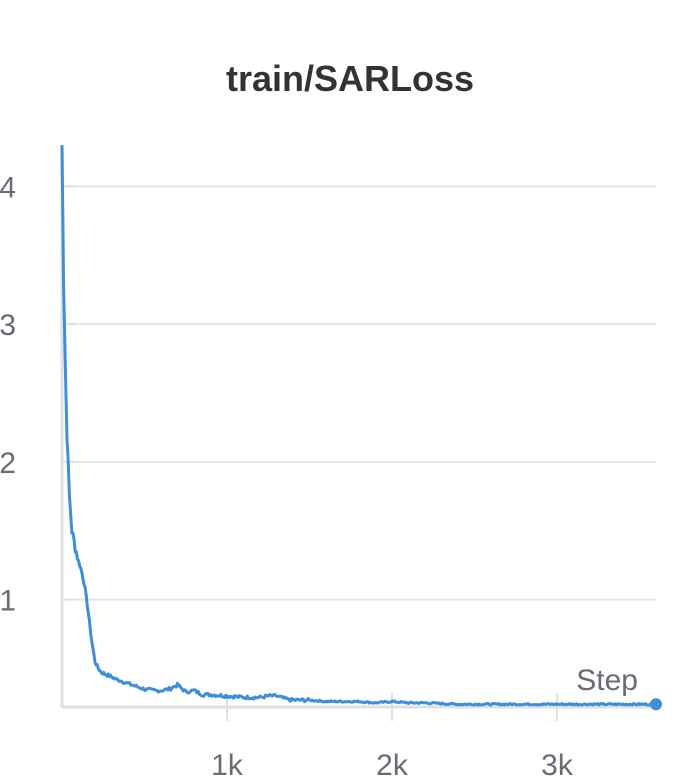 This screenshot has width=700, height=784. I want to click on y-tick-label-2: 2, so click(8, 463).